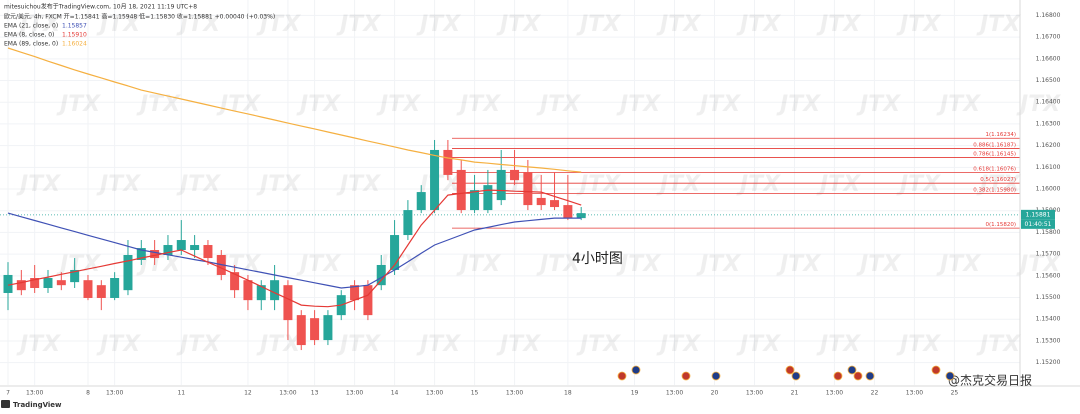 The image size is (1080, 414). What do you see at coordinates (1048, 102) in the screenshot?
I see `y-tick-label: 1.16400` at bounding box center [1048, 102].